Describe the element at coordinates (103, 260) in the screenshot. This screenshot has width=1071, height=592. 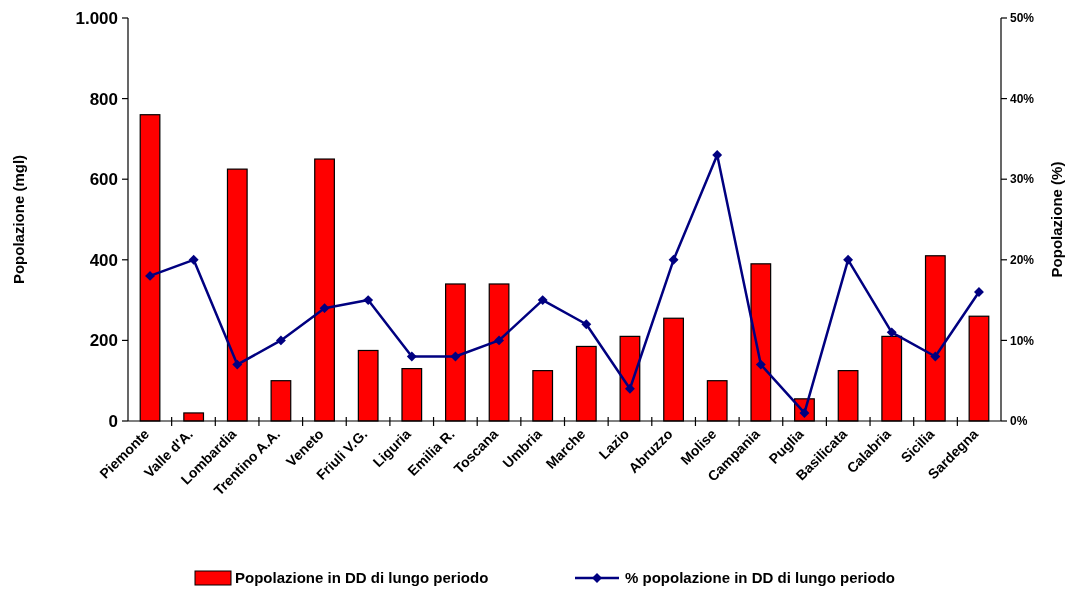
I see `y-tick-label: 400` at that location.